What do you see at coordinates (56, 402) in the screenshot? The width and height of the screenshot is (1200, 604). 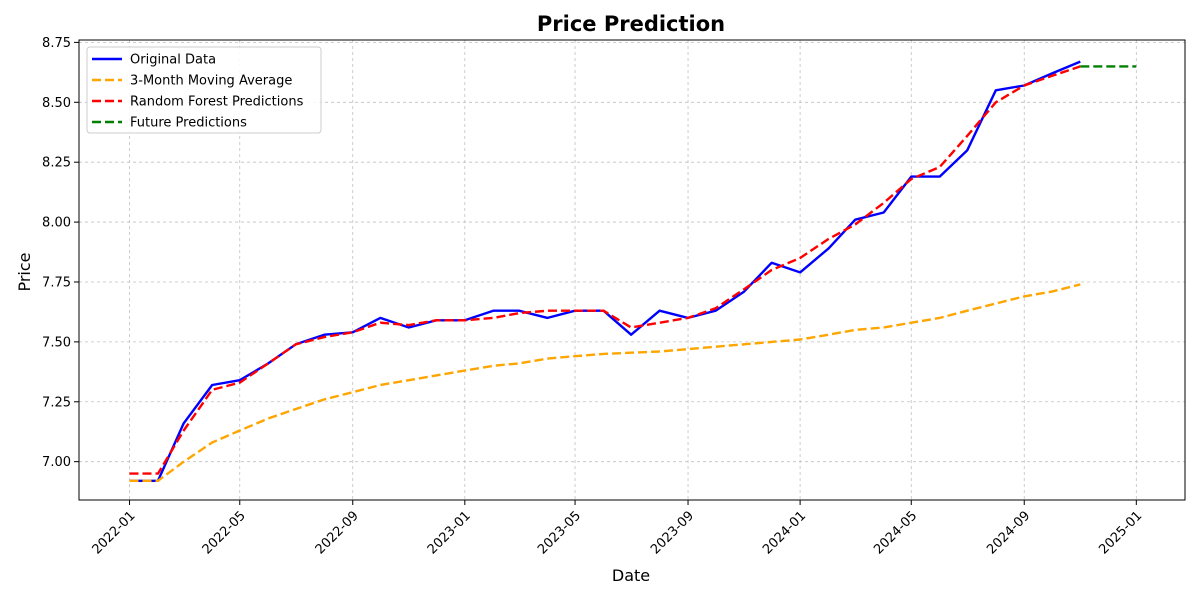 I see `y-tick-label: 7.25` at bounding box center [56, 402].